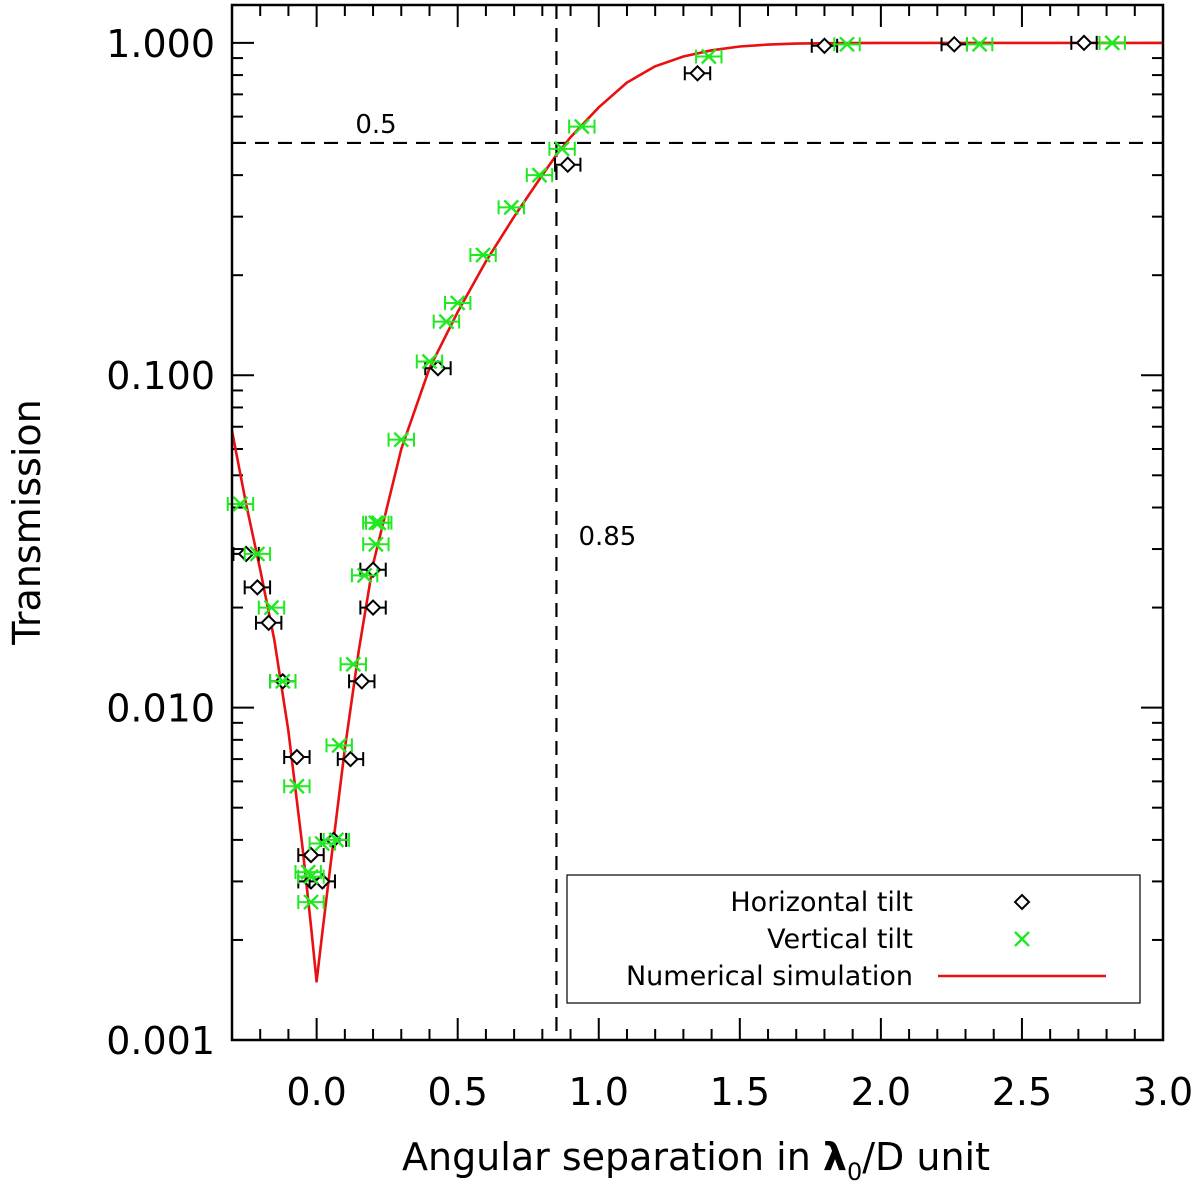 The height and width of the screenshot is (1190, 1200). I want to click on y-tick-label: 0.010, so click(160, 709).